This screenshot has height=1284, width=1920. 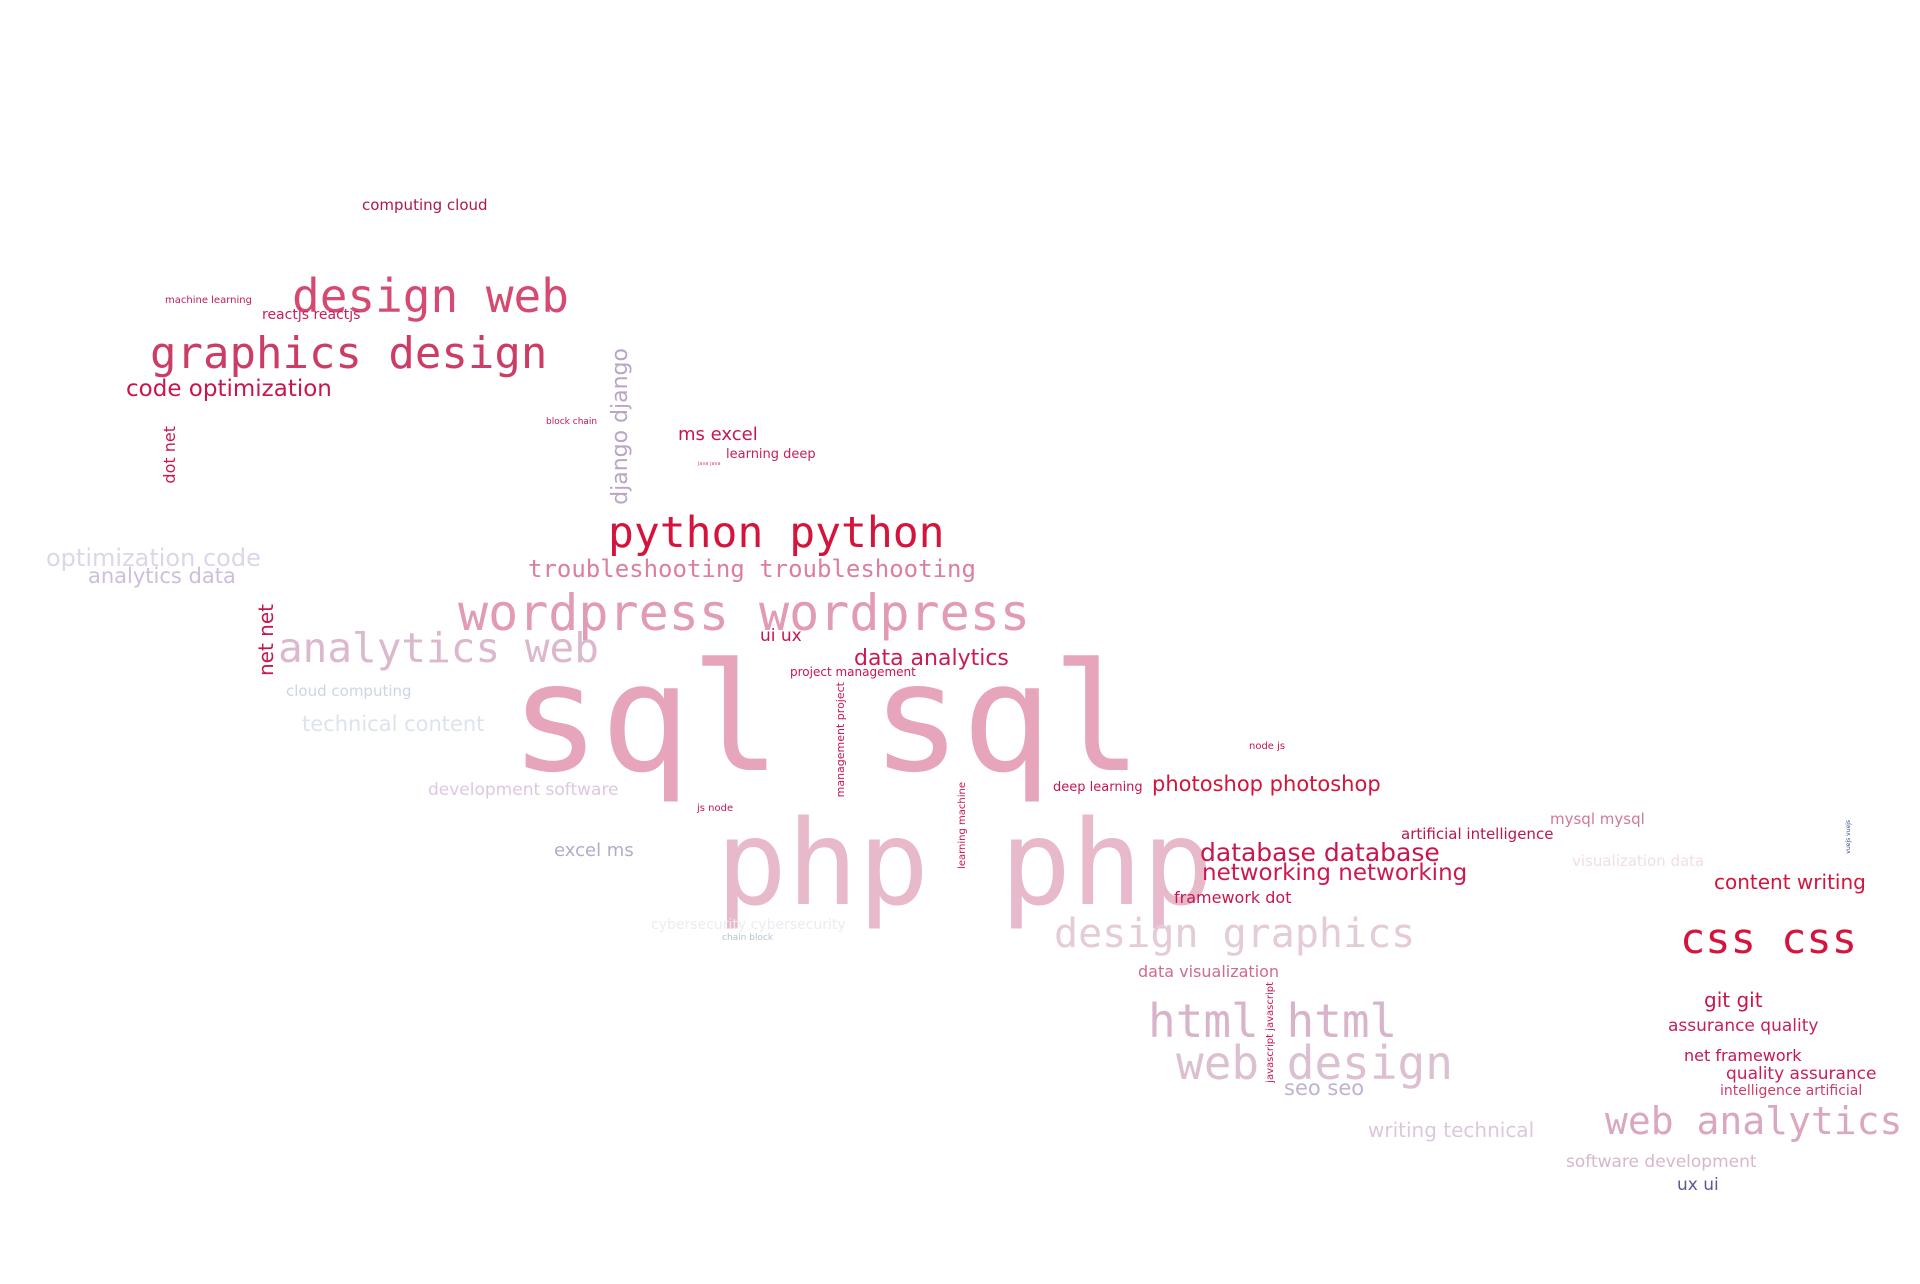 I want to click on word-ux-ui: ux ui, so click(x=1698, y=1185).